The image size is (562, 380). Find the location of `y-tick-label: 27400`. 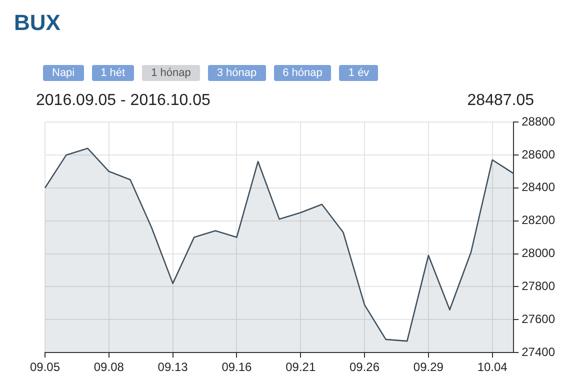

y-tick-label: 27400 is located at coordinates (539, 351).